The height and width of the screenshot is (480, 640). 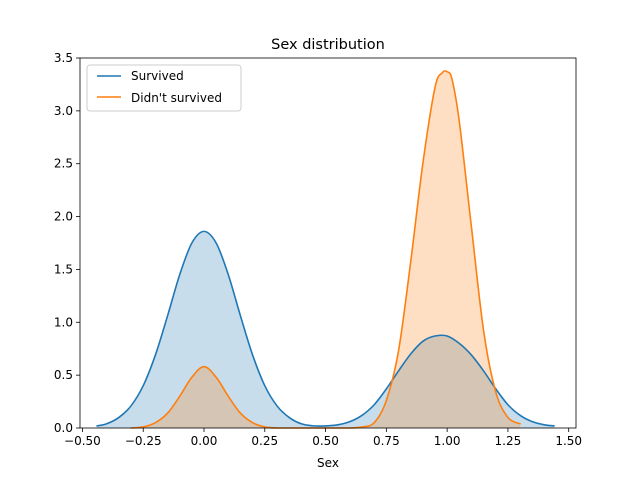 What do you see at coordinates (63, 269) in the screenshot?
I see `y-tick-label: 1.5` at bounding box center [63, 269].